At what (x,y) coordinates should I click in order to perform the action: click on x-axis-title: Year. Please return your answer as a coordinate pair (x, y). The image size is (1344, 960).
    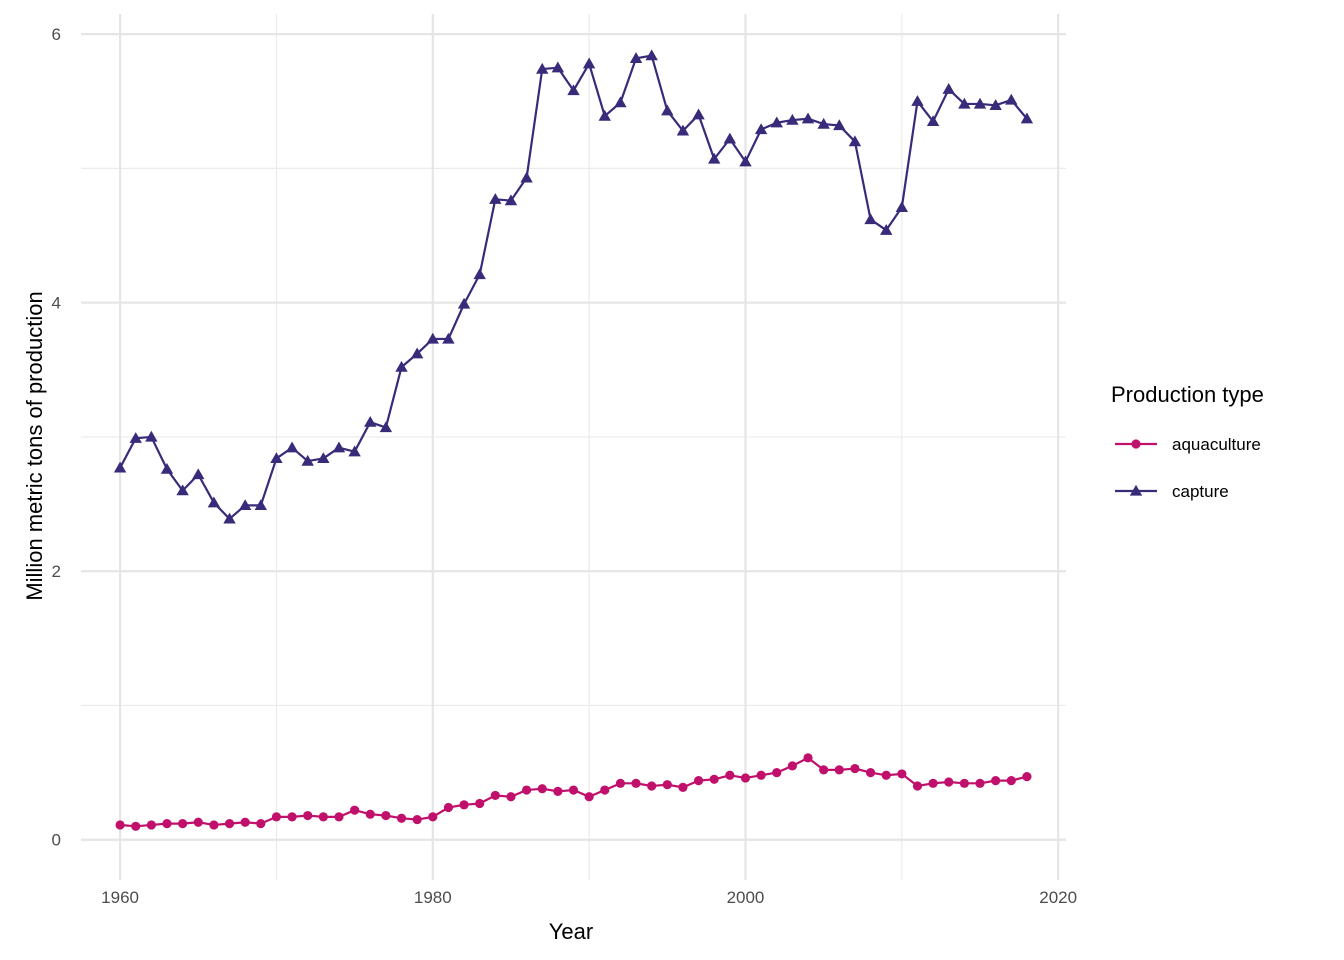
    Looking at the image, I should click on (571, 931).